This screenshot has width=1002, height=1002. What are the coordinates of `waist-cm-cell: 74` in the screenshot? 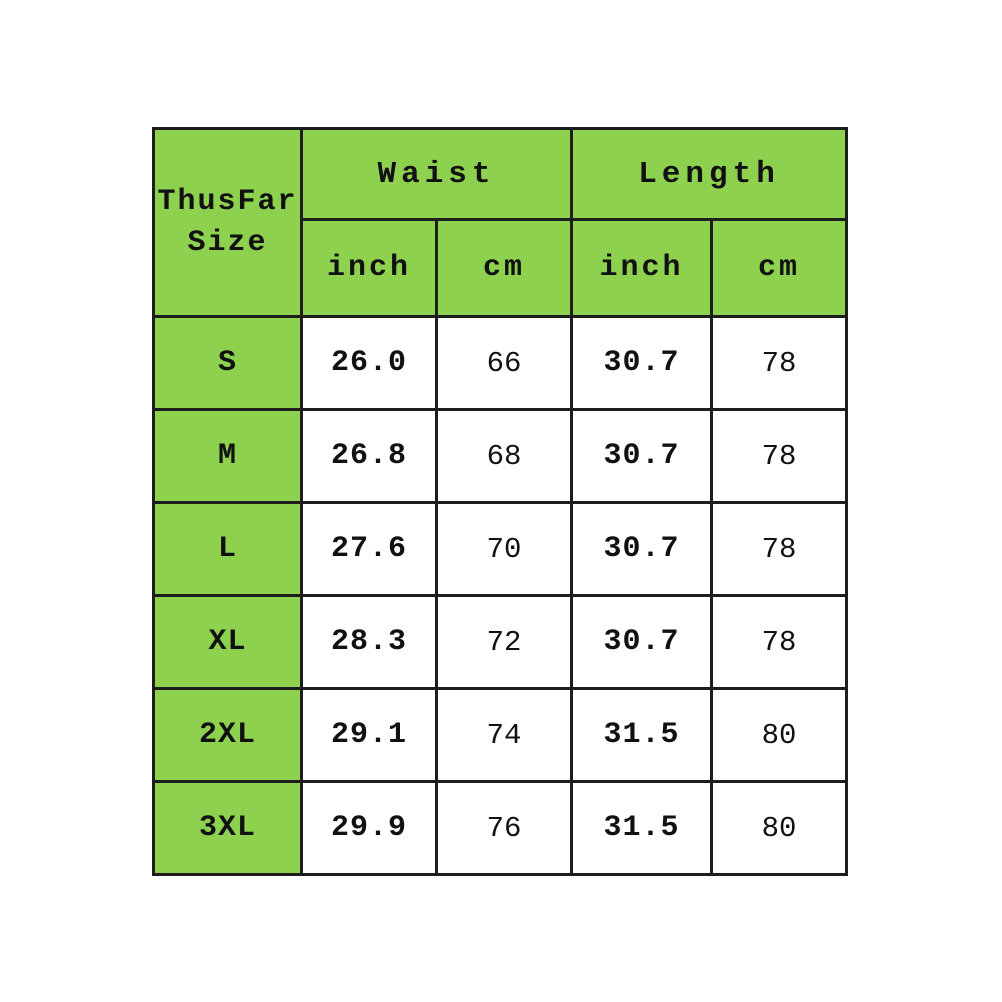 It's located at (504, 735).